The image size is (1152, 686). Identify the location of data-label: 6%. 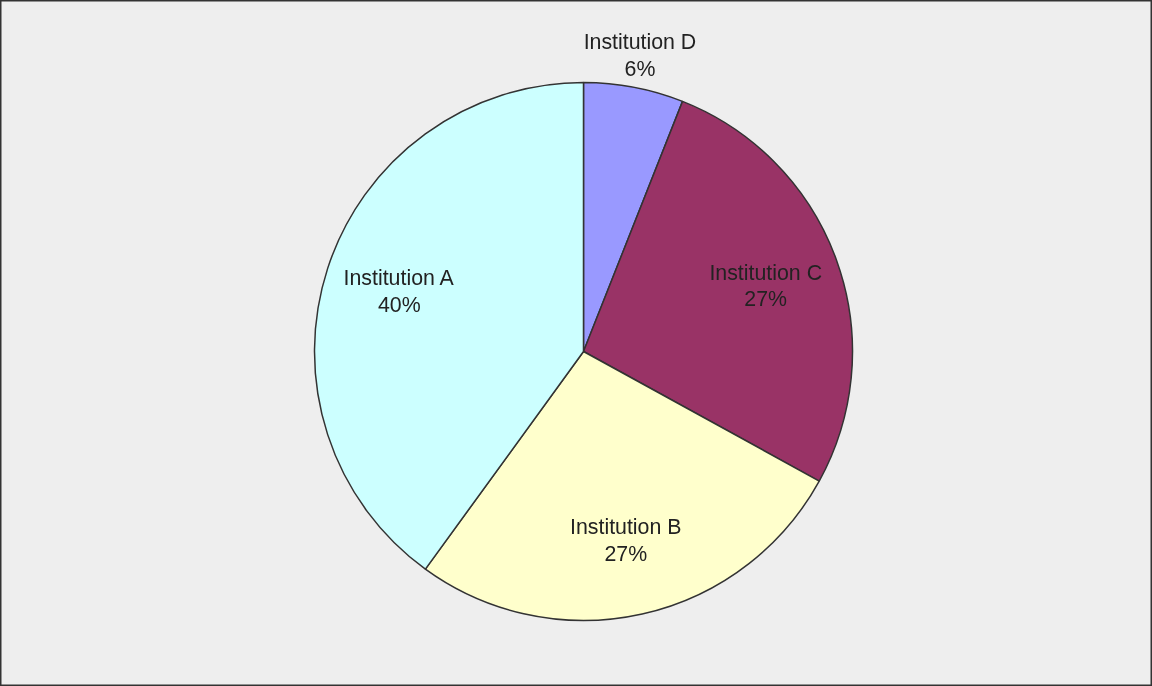
(640, 68).